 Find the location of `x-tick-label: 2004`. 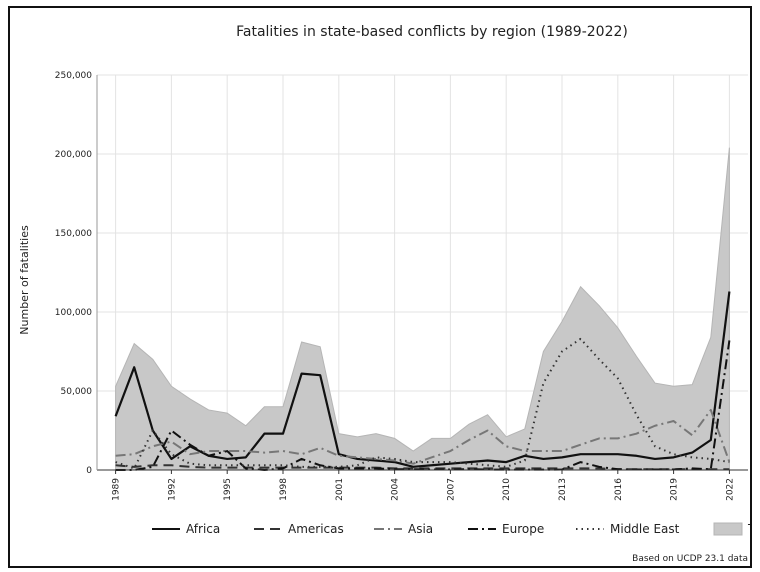

x-tick-label: 2004 is located at coordinates (396, 489).